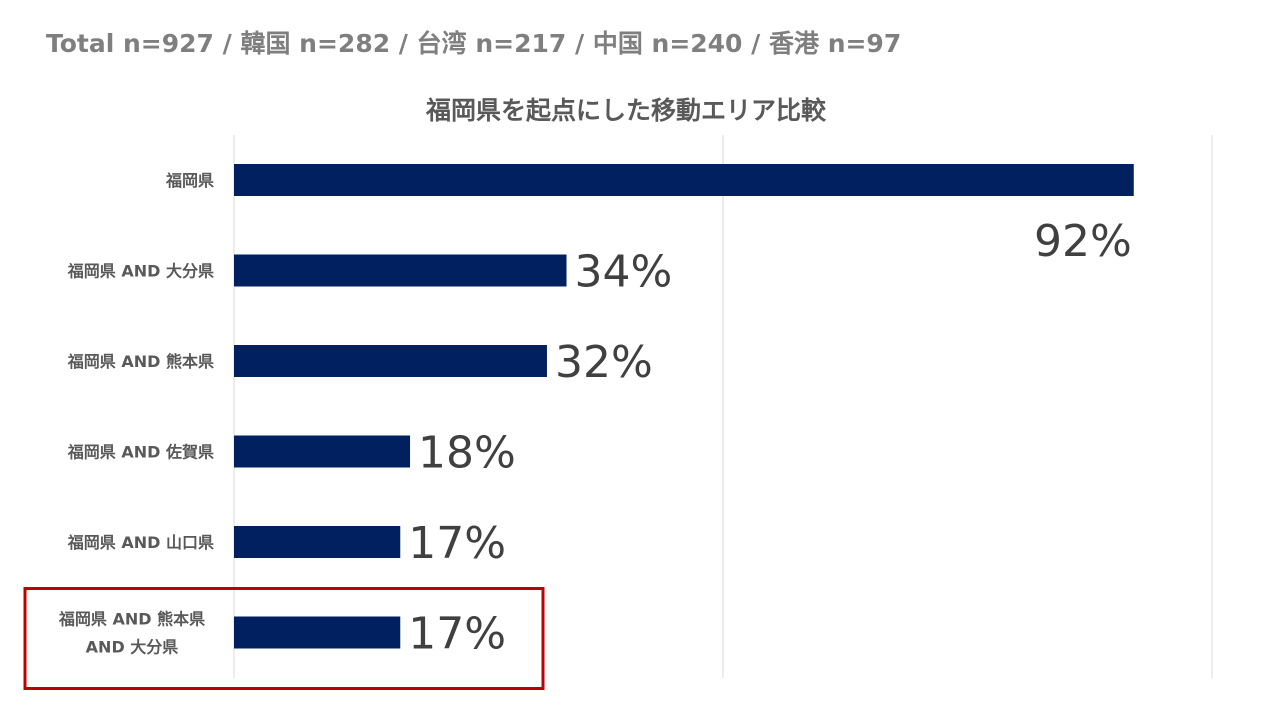 This screenshot has height=720, width=1280. I want to click on category-label-5-line-0: 福岡県 AND 熊本県, so click(131, 619).